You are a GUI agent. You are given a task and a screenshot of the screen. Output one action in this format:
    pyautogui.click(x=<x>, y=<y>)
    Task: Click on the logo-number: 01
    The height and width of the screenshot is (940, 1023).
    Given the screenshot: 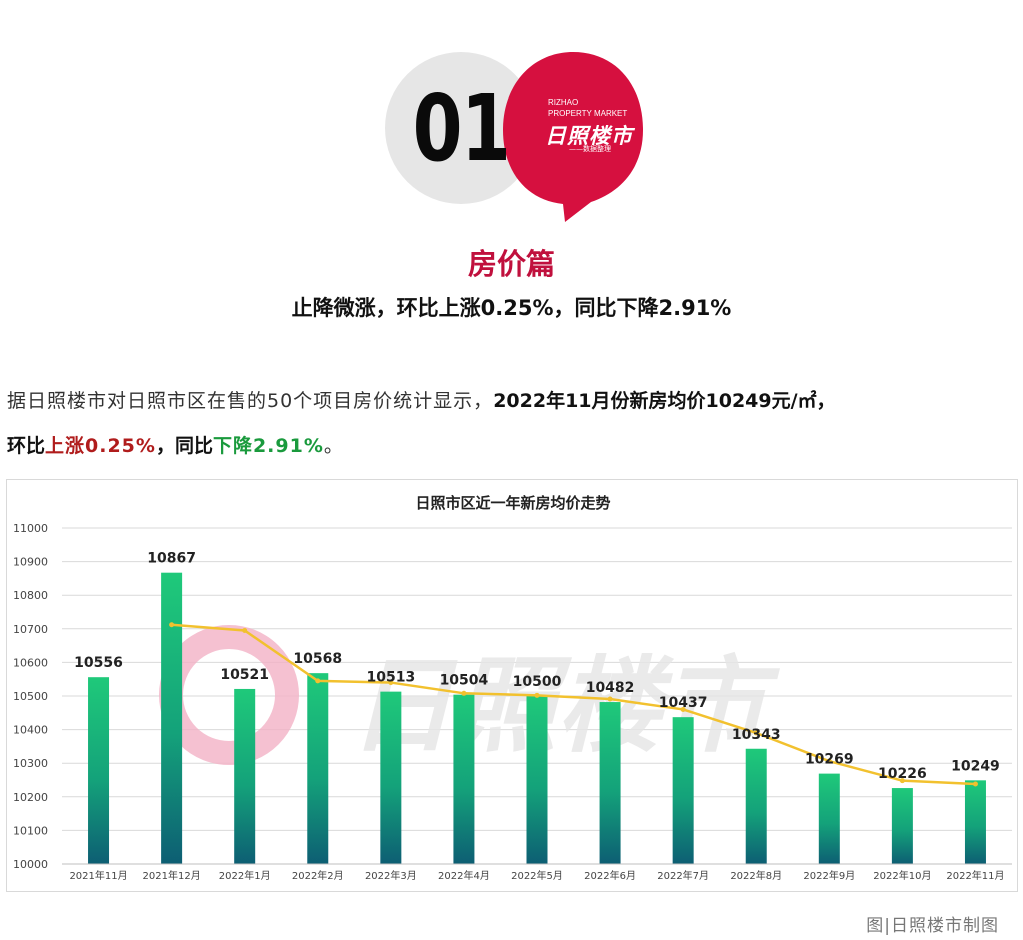 What is the action you would take?
    pyautogui.click(x=461, y=128)
    